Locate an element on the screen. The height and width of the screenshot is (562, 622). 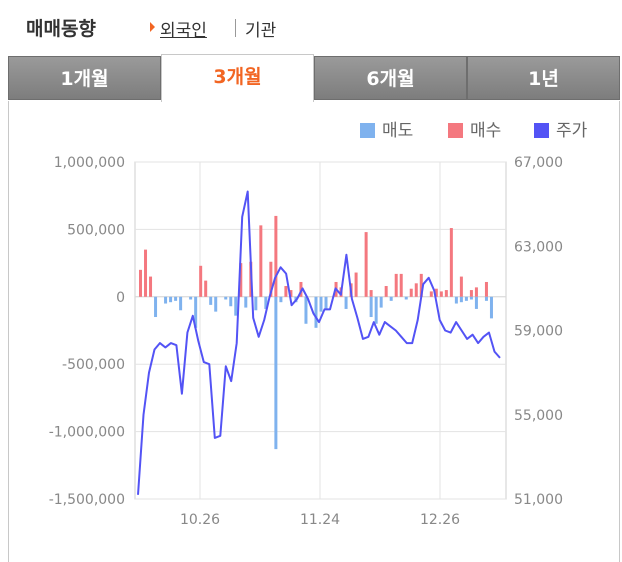
sell-bars is located at coordinates (323, 373).